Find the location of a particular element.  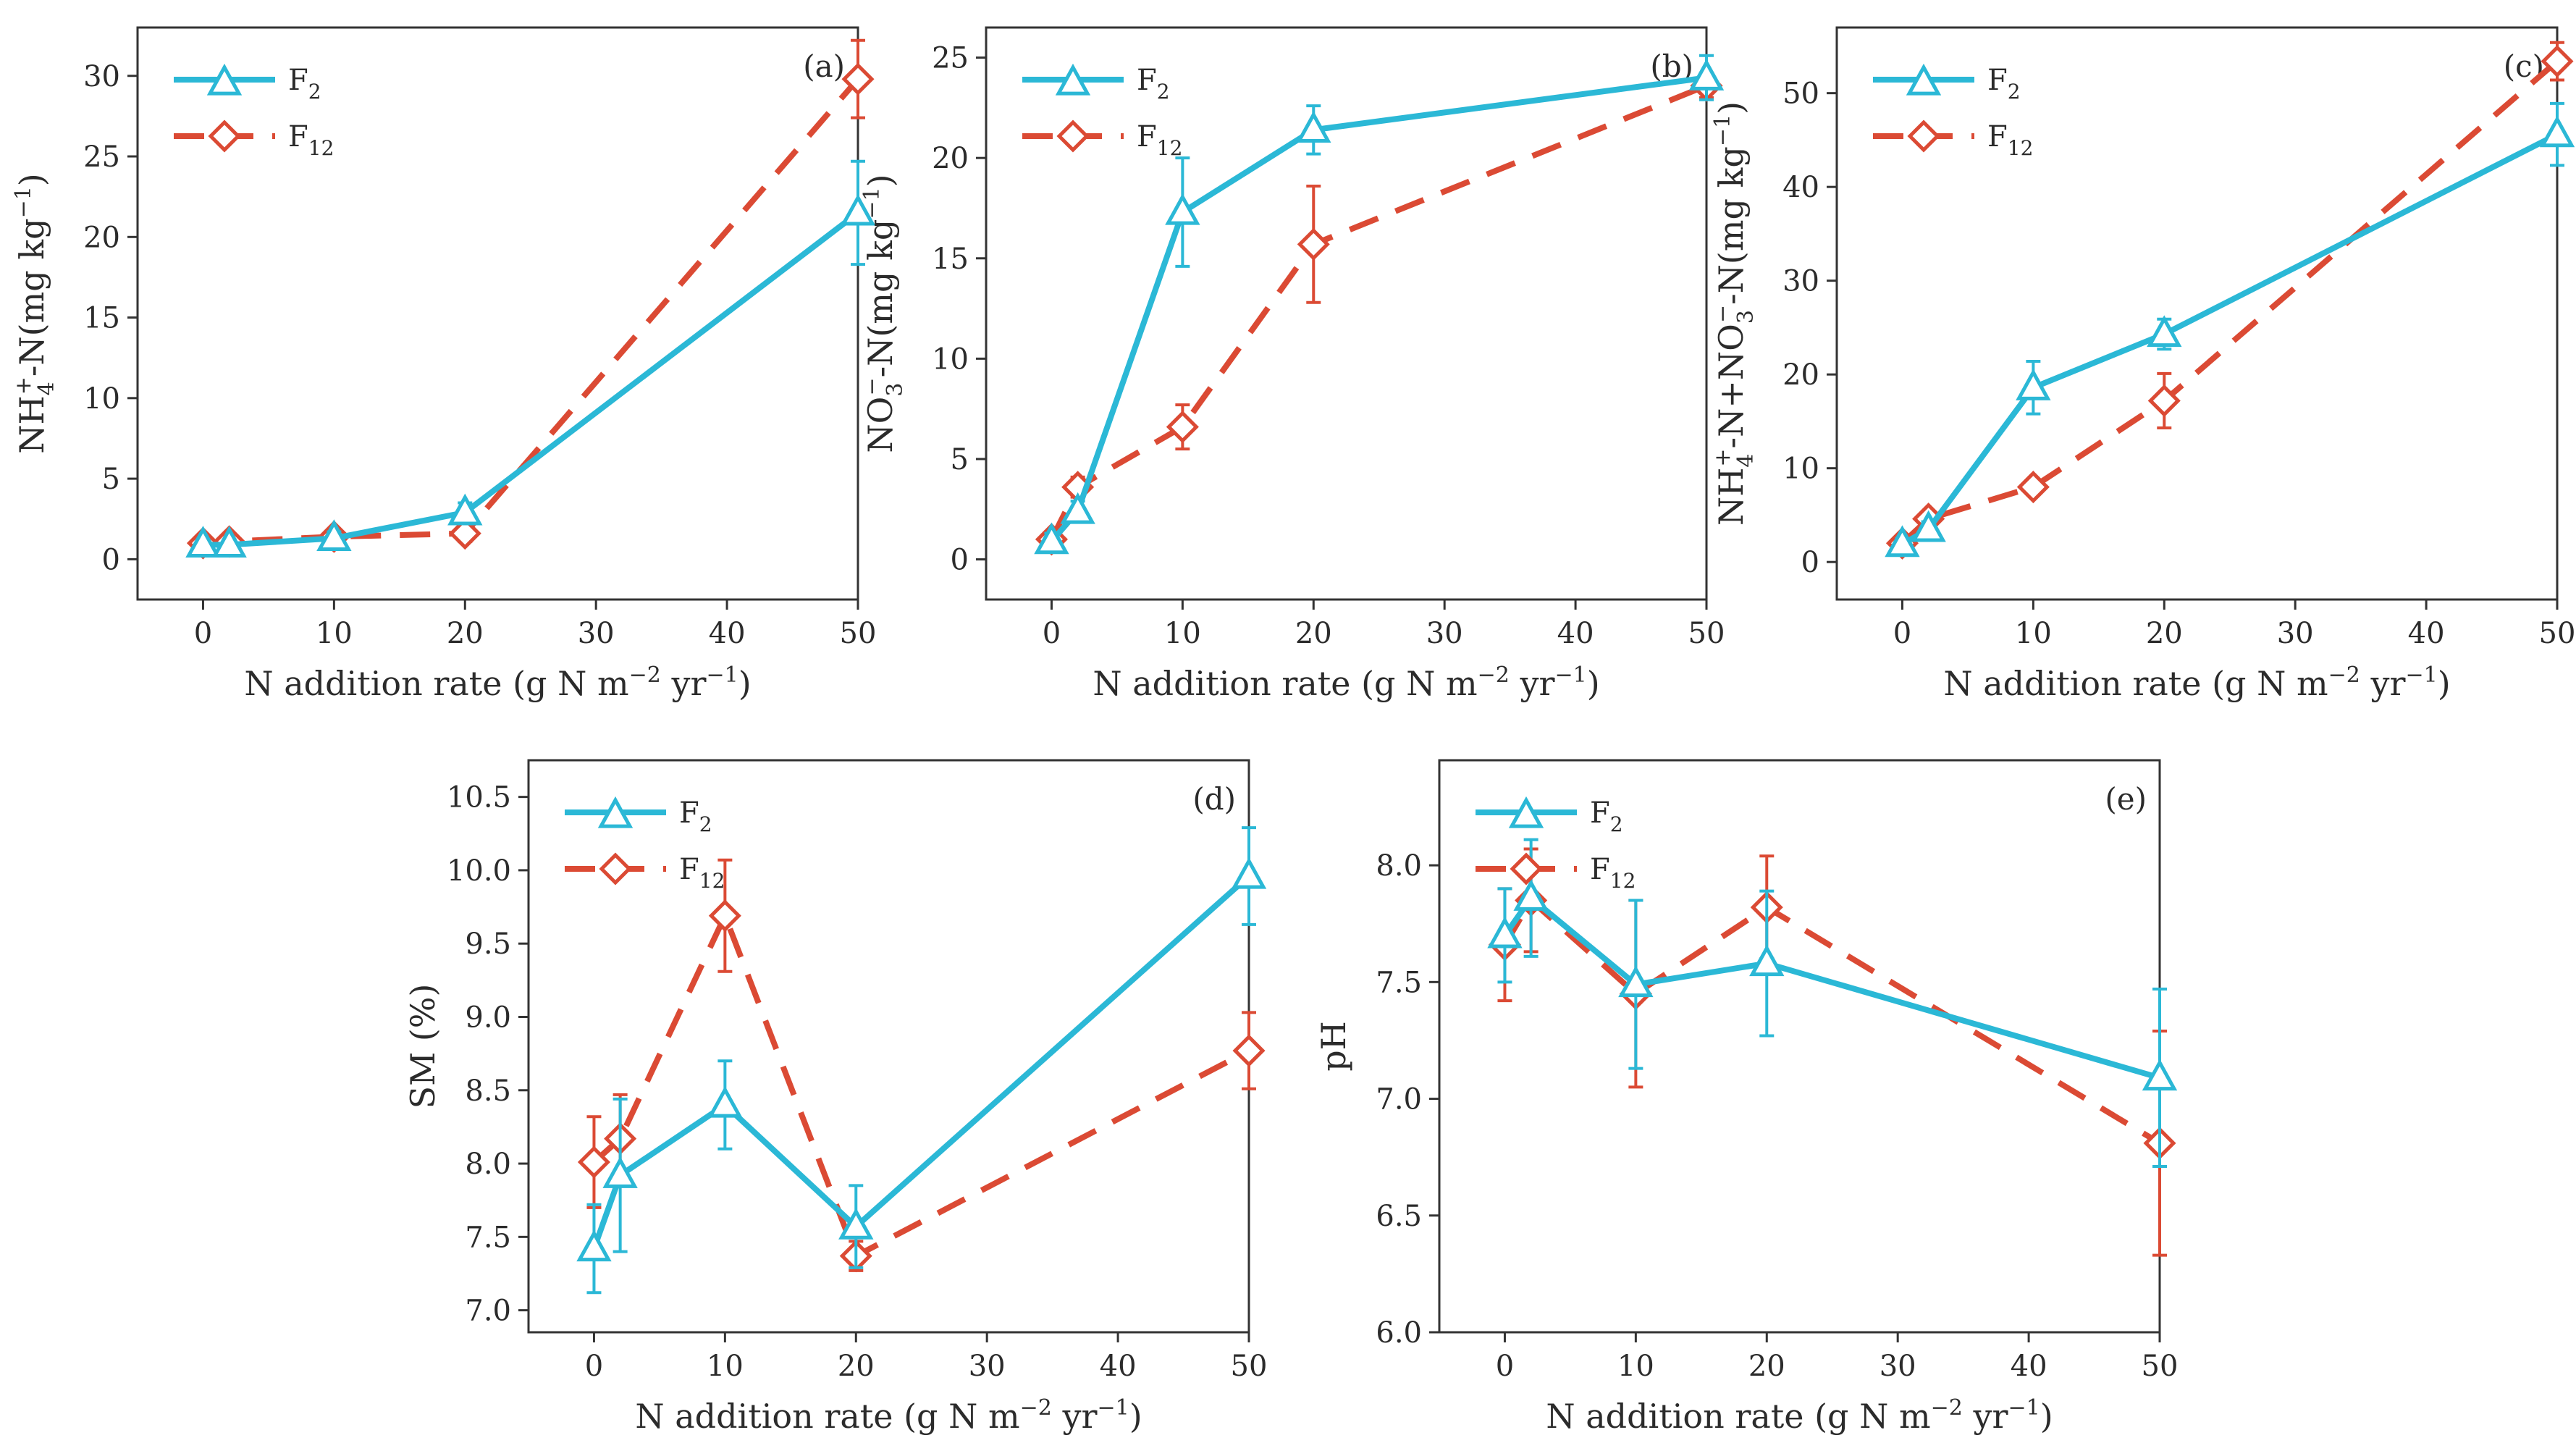

y-axis-title: NH4+-N(mg kg−1) is located at coordinates (35, 313).